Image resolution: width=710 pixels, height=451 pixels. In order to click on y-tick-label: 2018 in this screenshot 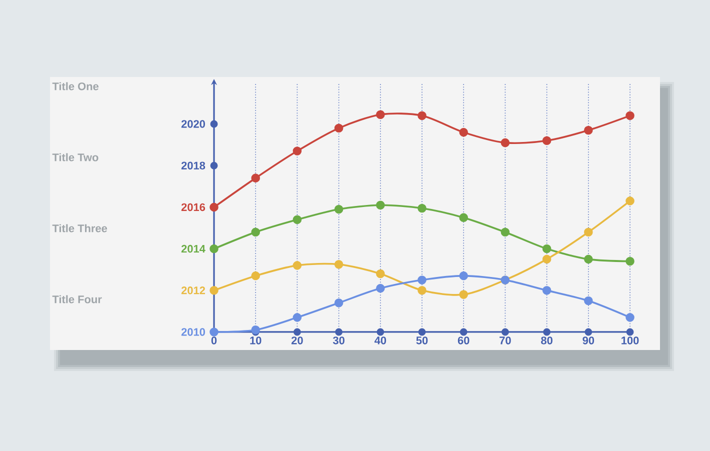, I will do `click(193, 166)`.